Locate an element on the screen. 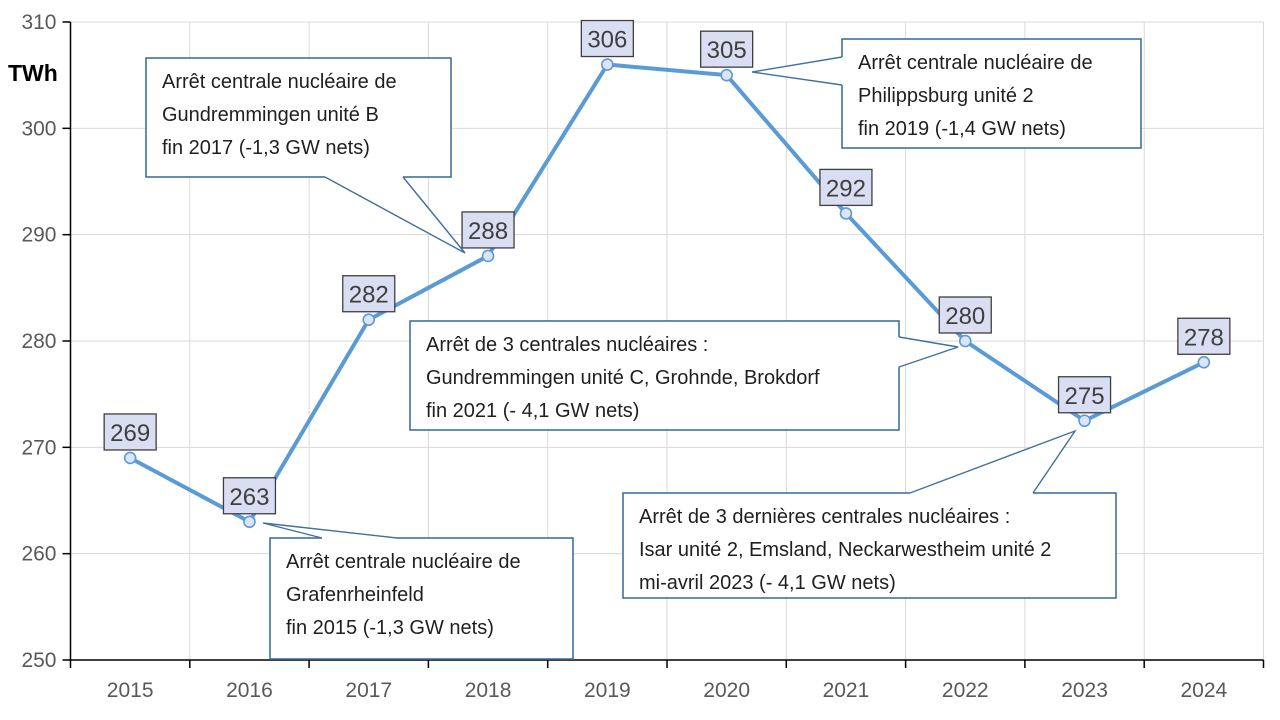 Image resolution: width=1280 pixels, height=720 pixels. y-tick-label: 260 is located at coordinates (38, 554).